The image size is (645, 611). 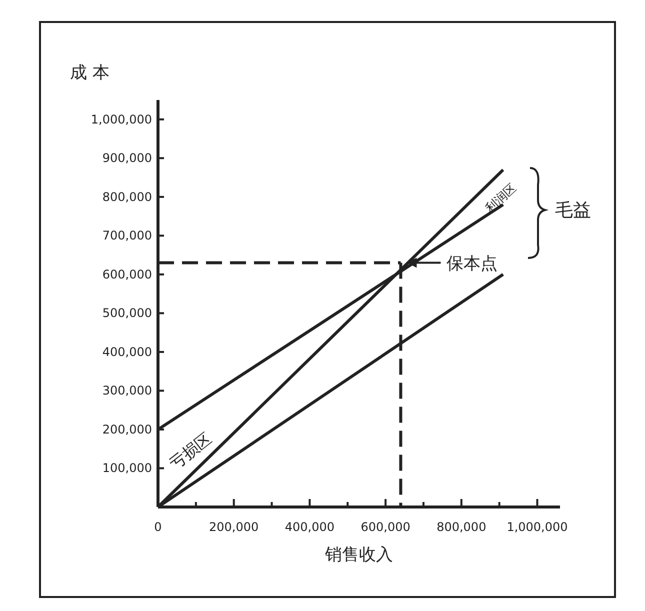 What do you see at coordinates (358, 555) in the screenshot?
I see `x-axis-title: 销售收入` at bounding box center [358, 555].